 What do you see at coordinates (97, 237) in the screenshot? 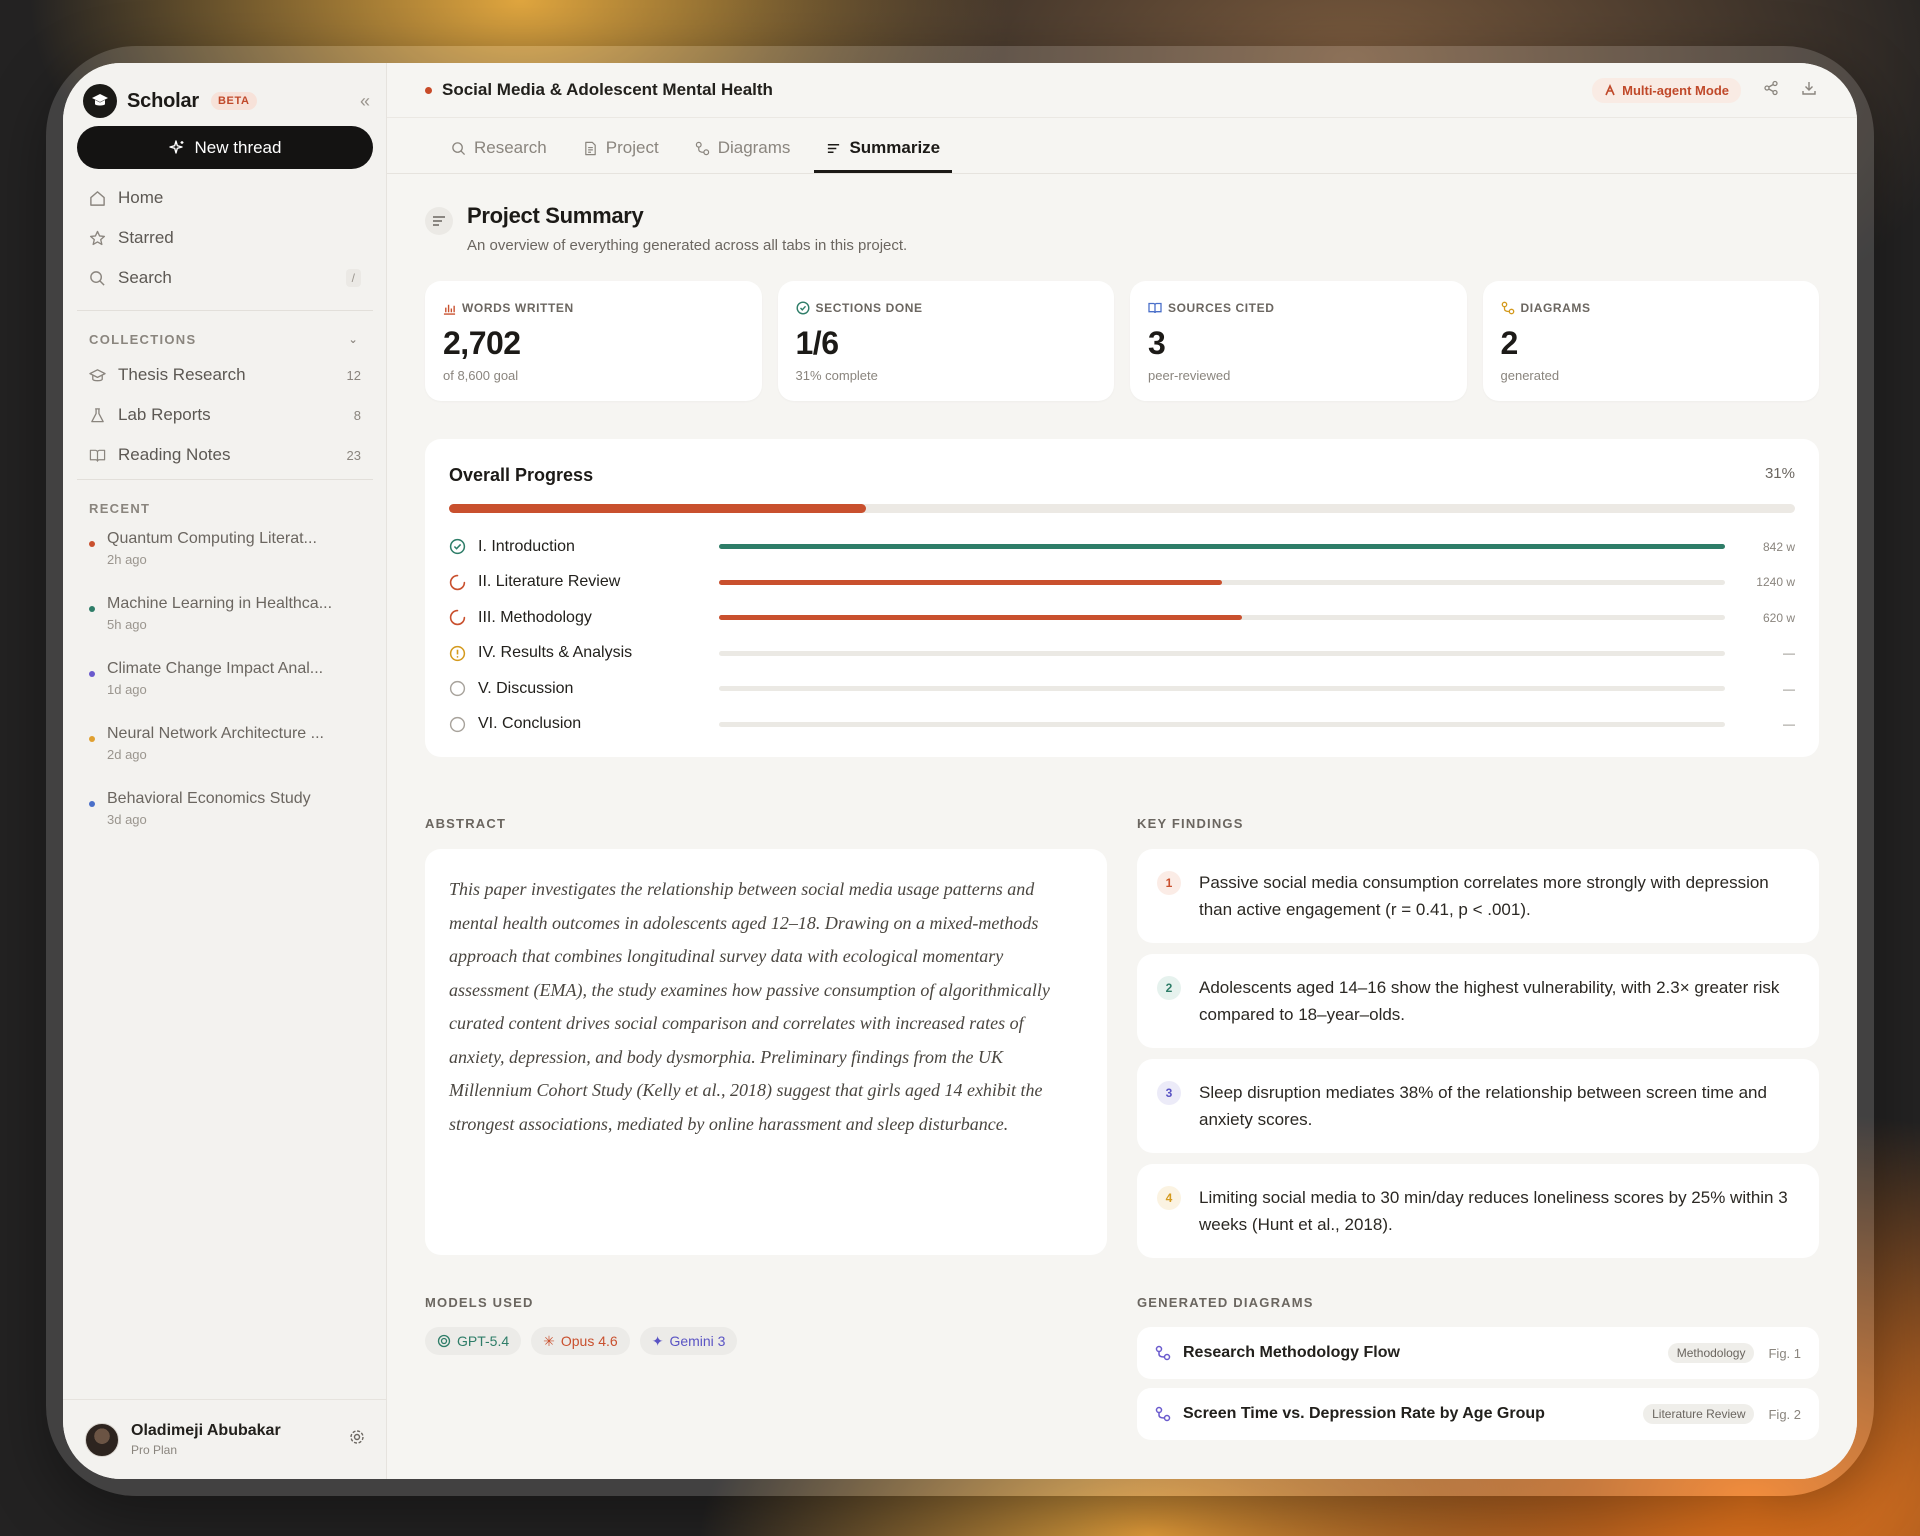
I see `star-icon` at bounding box center [97, 237].